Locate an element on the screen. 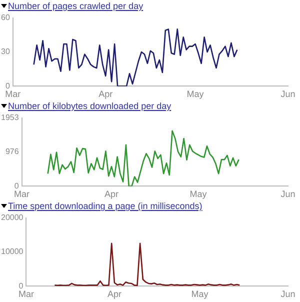  chart-title: Number of kilobytes downloaded per day is located at coordinates (90, 106).